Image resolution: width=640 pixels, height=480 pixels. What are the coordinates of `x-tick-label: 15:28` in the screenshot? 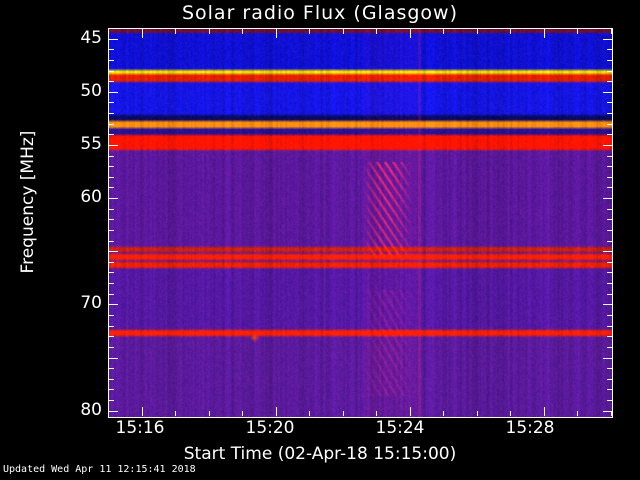 It's located at (530, 428).